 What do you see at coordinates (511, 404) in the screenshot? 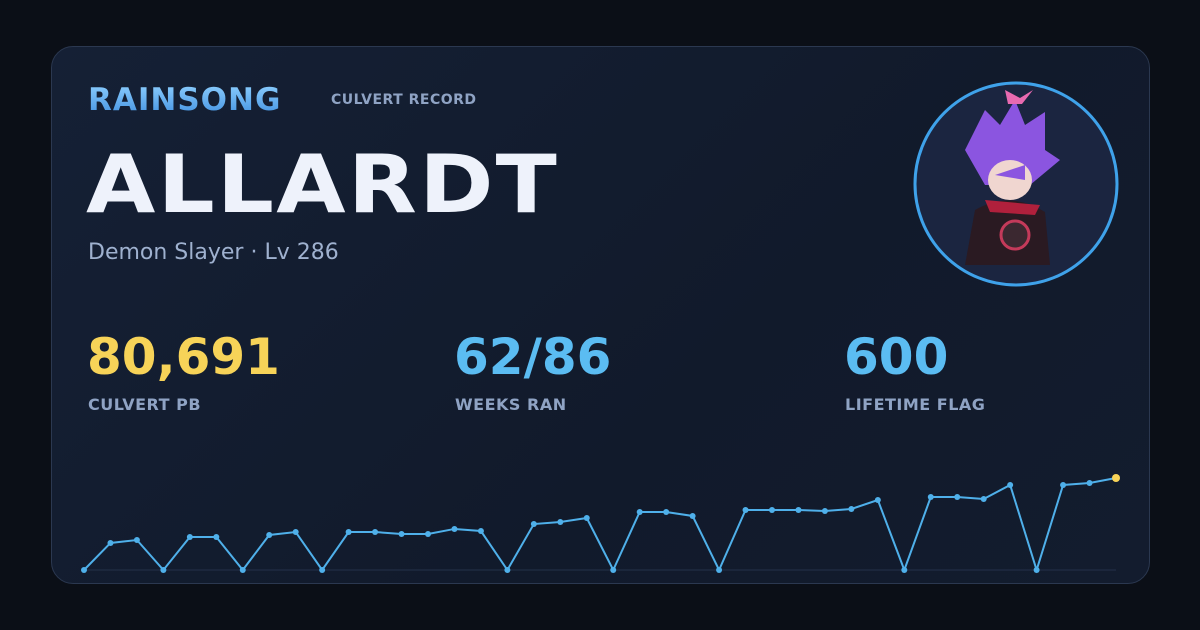
I see `stat-label: WEEKS RAN` at bounding box center [511, 404].